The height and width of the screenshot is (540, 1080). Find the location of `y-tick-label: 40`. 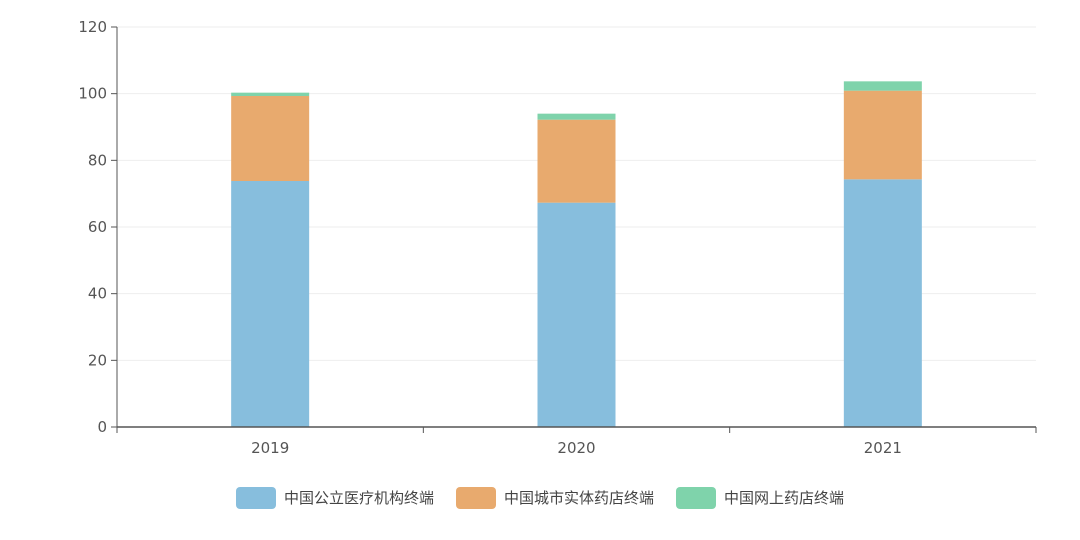

y-tick-label: 40 is located at coordinates (97, 294).